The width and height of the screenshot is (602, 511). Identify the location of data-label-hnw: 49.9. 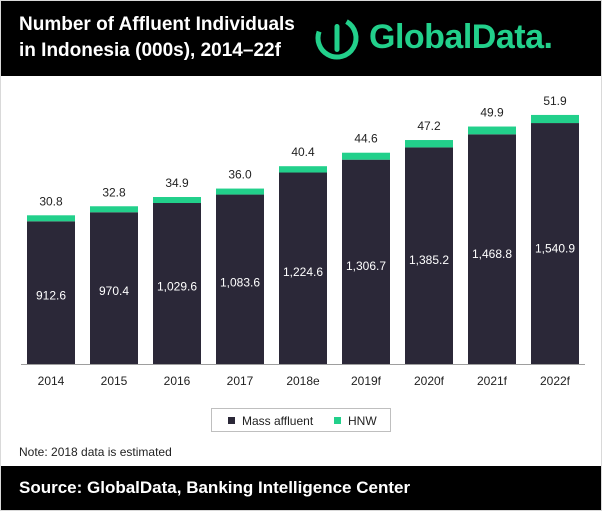
(492, 113).